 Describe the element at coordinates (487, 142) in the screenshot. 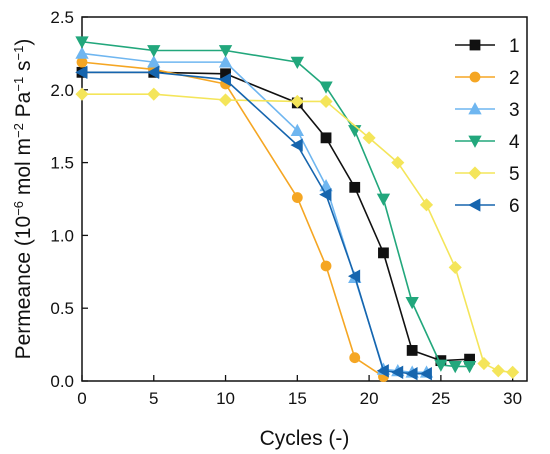

I see `legend-item-4: 4` at that location.